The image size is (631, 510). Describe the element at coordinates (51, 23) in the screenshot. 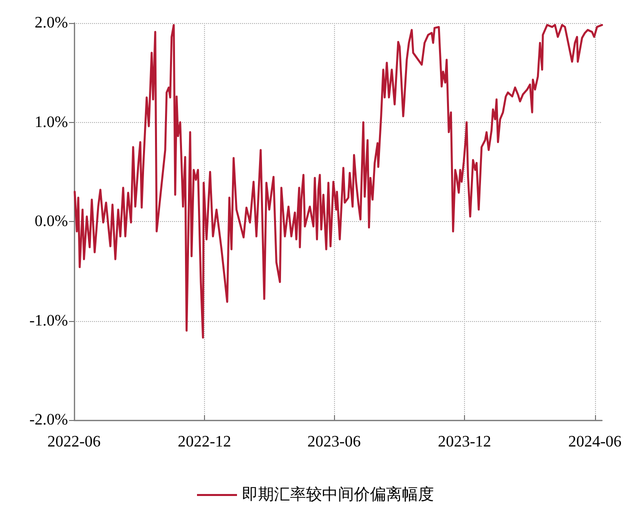

I see `y-tick-label: 2.0%` at that location.